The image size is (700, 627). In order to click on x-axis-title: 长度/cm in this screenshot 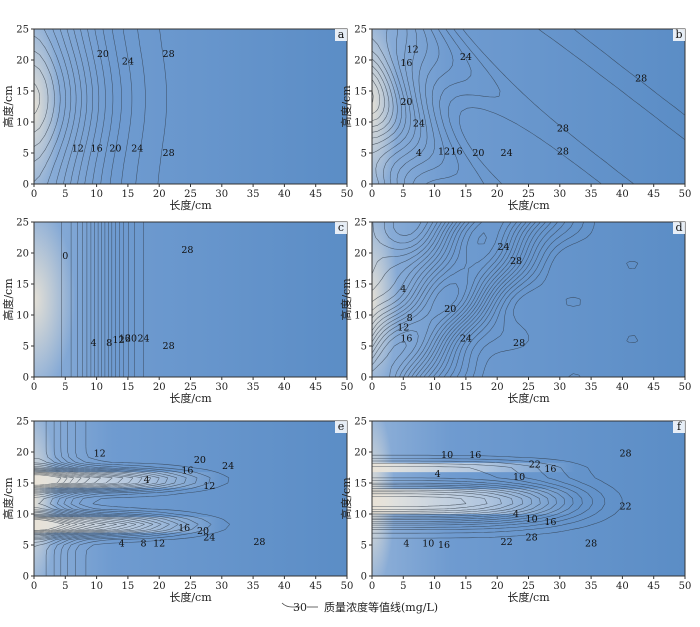, I will do `click(190, 205)`.